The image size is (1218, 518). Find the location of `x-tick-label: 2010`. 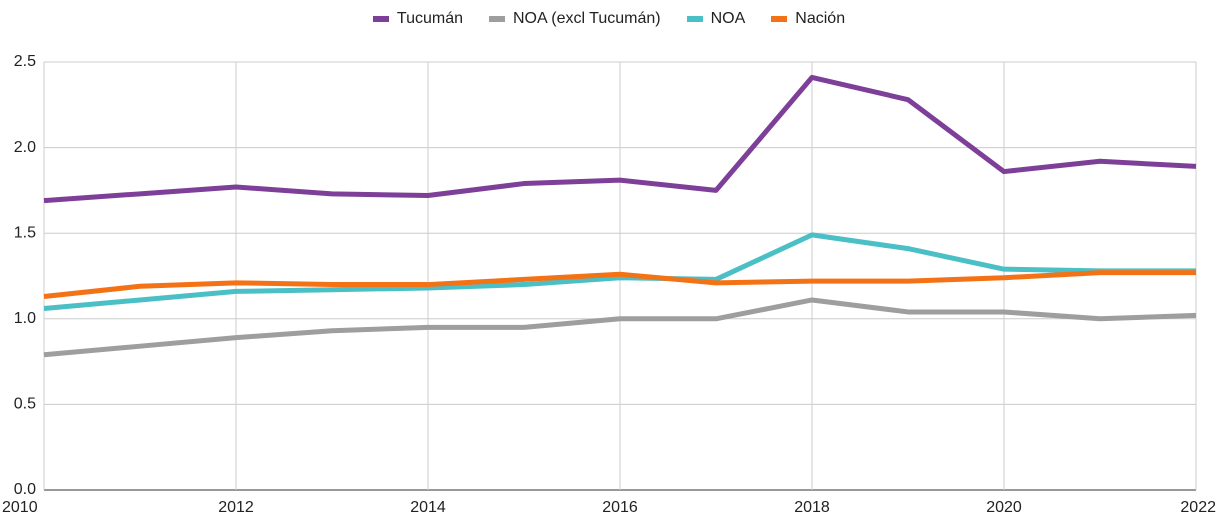

x-tick-label: 2010 is located at coordinates (20, 507).